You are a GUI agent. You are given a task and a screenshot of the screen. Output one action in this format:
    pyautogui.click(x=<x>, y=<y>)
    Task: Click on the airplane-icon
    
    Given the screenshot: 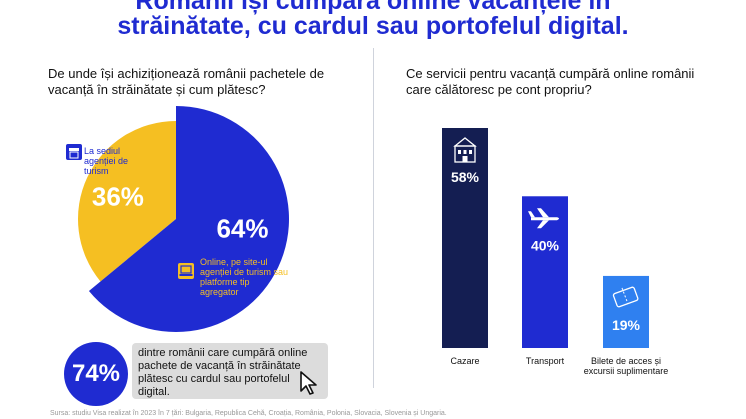 What is the action you would take?
    pyautogui.click(x=543, y=218)
    